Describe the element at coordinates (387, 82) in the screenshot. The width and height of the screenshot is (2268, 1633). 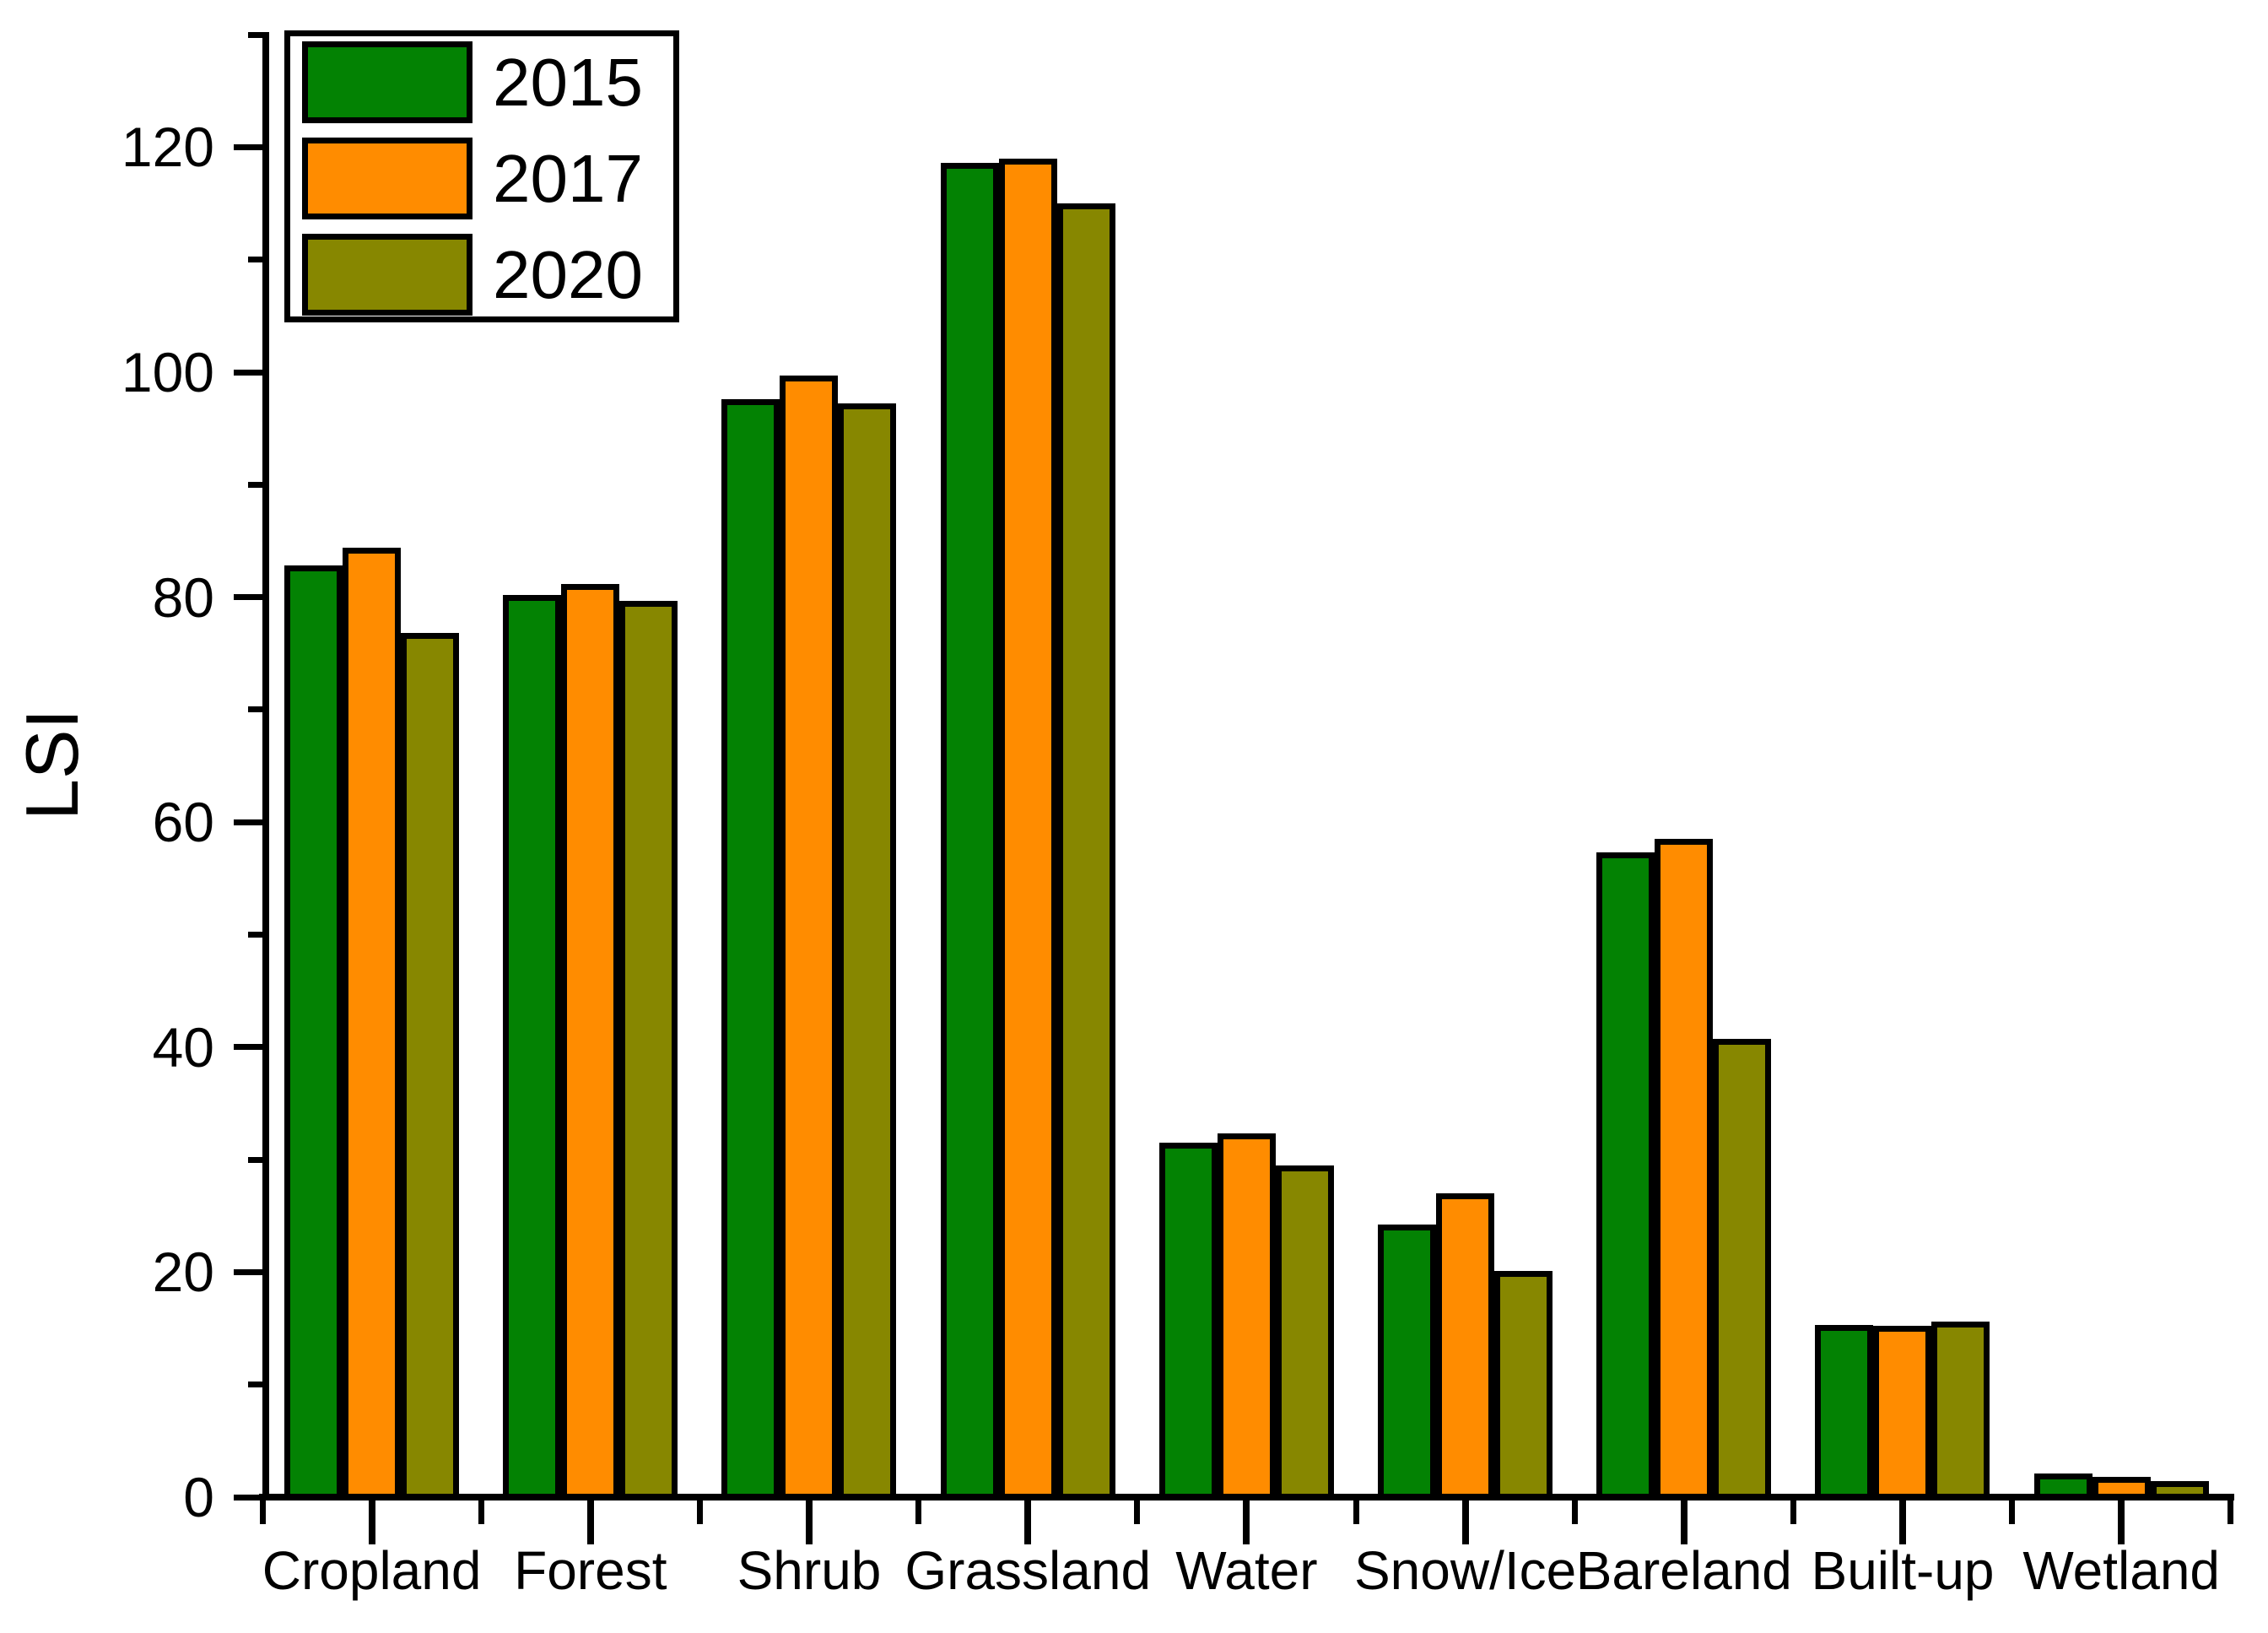
I see `legend-swatch-2015` at that location.